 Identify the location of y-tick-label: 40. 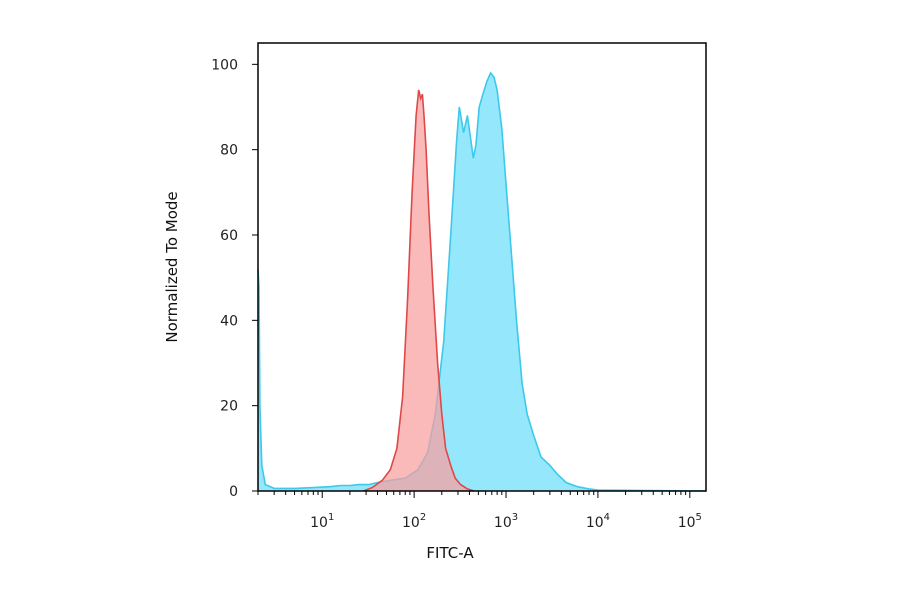
(229, 321).